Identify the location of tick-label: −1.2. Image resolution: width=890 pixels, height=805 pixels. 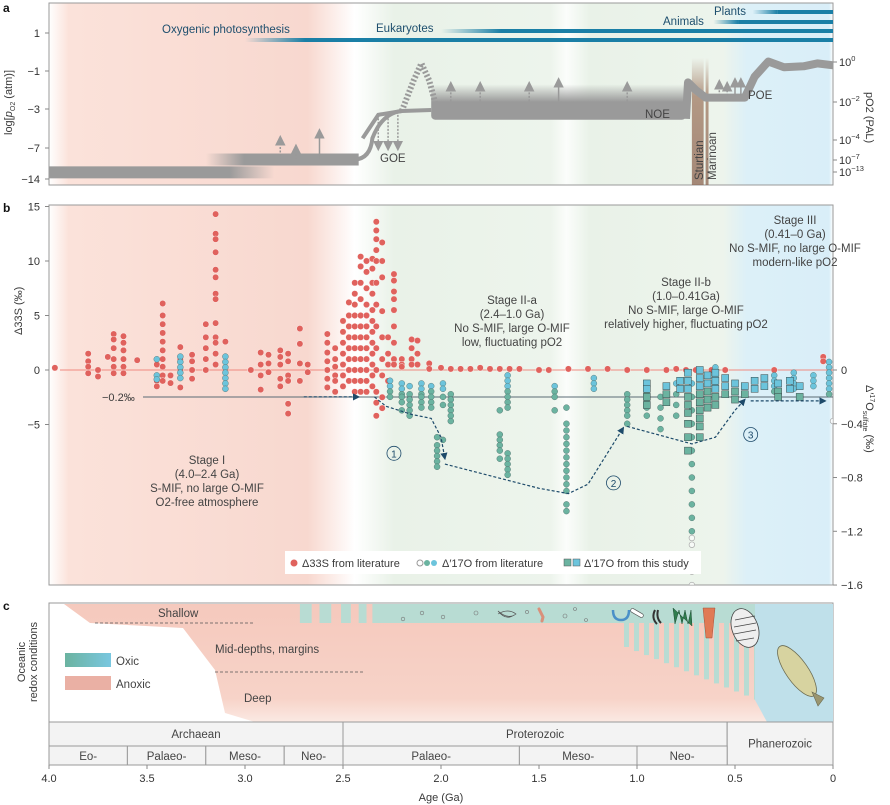
(852, 532).